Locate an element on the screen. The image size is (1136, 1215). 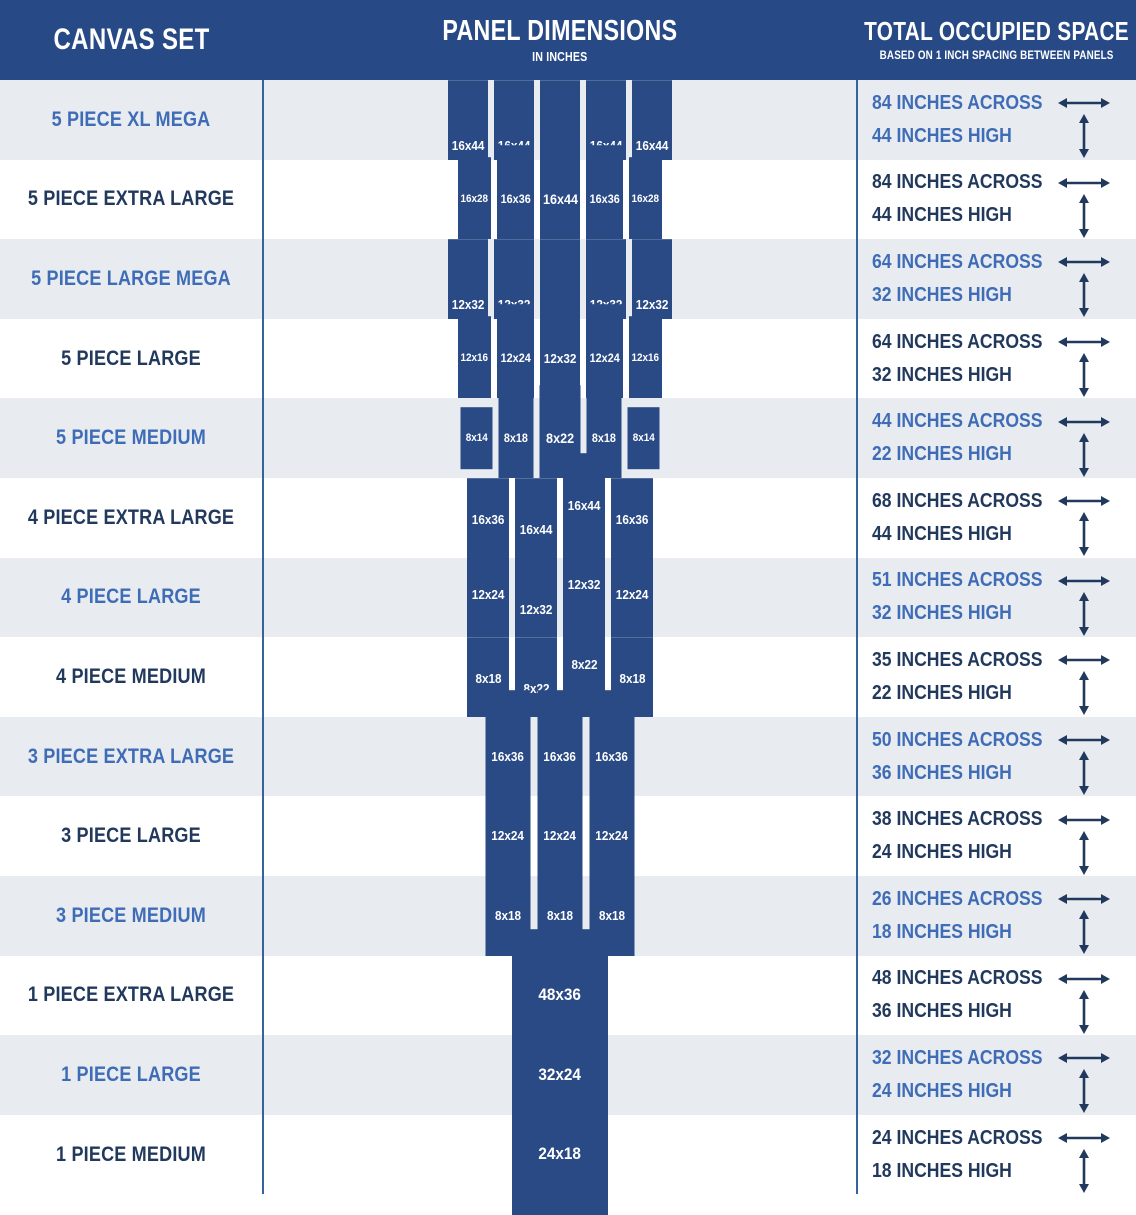
occupied-space-cell: 48 INCHES ACROSS 36 INCHES HIGH is located at coordinates (997, 996).